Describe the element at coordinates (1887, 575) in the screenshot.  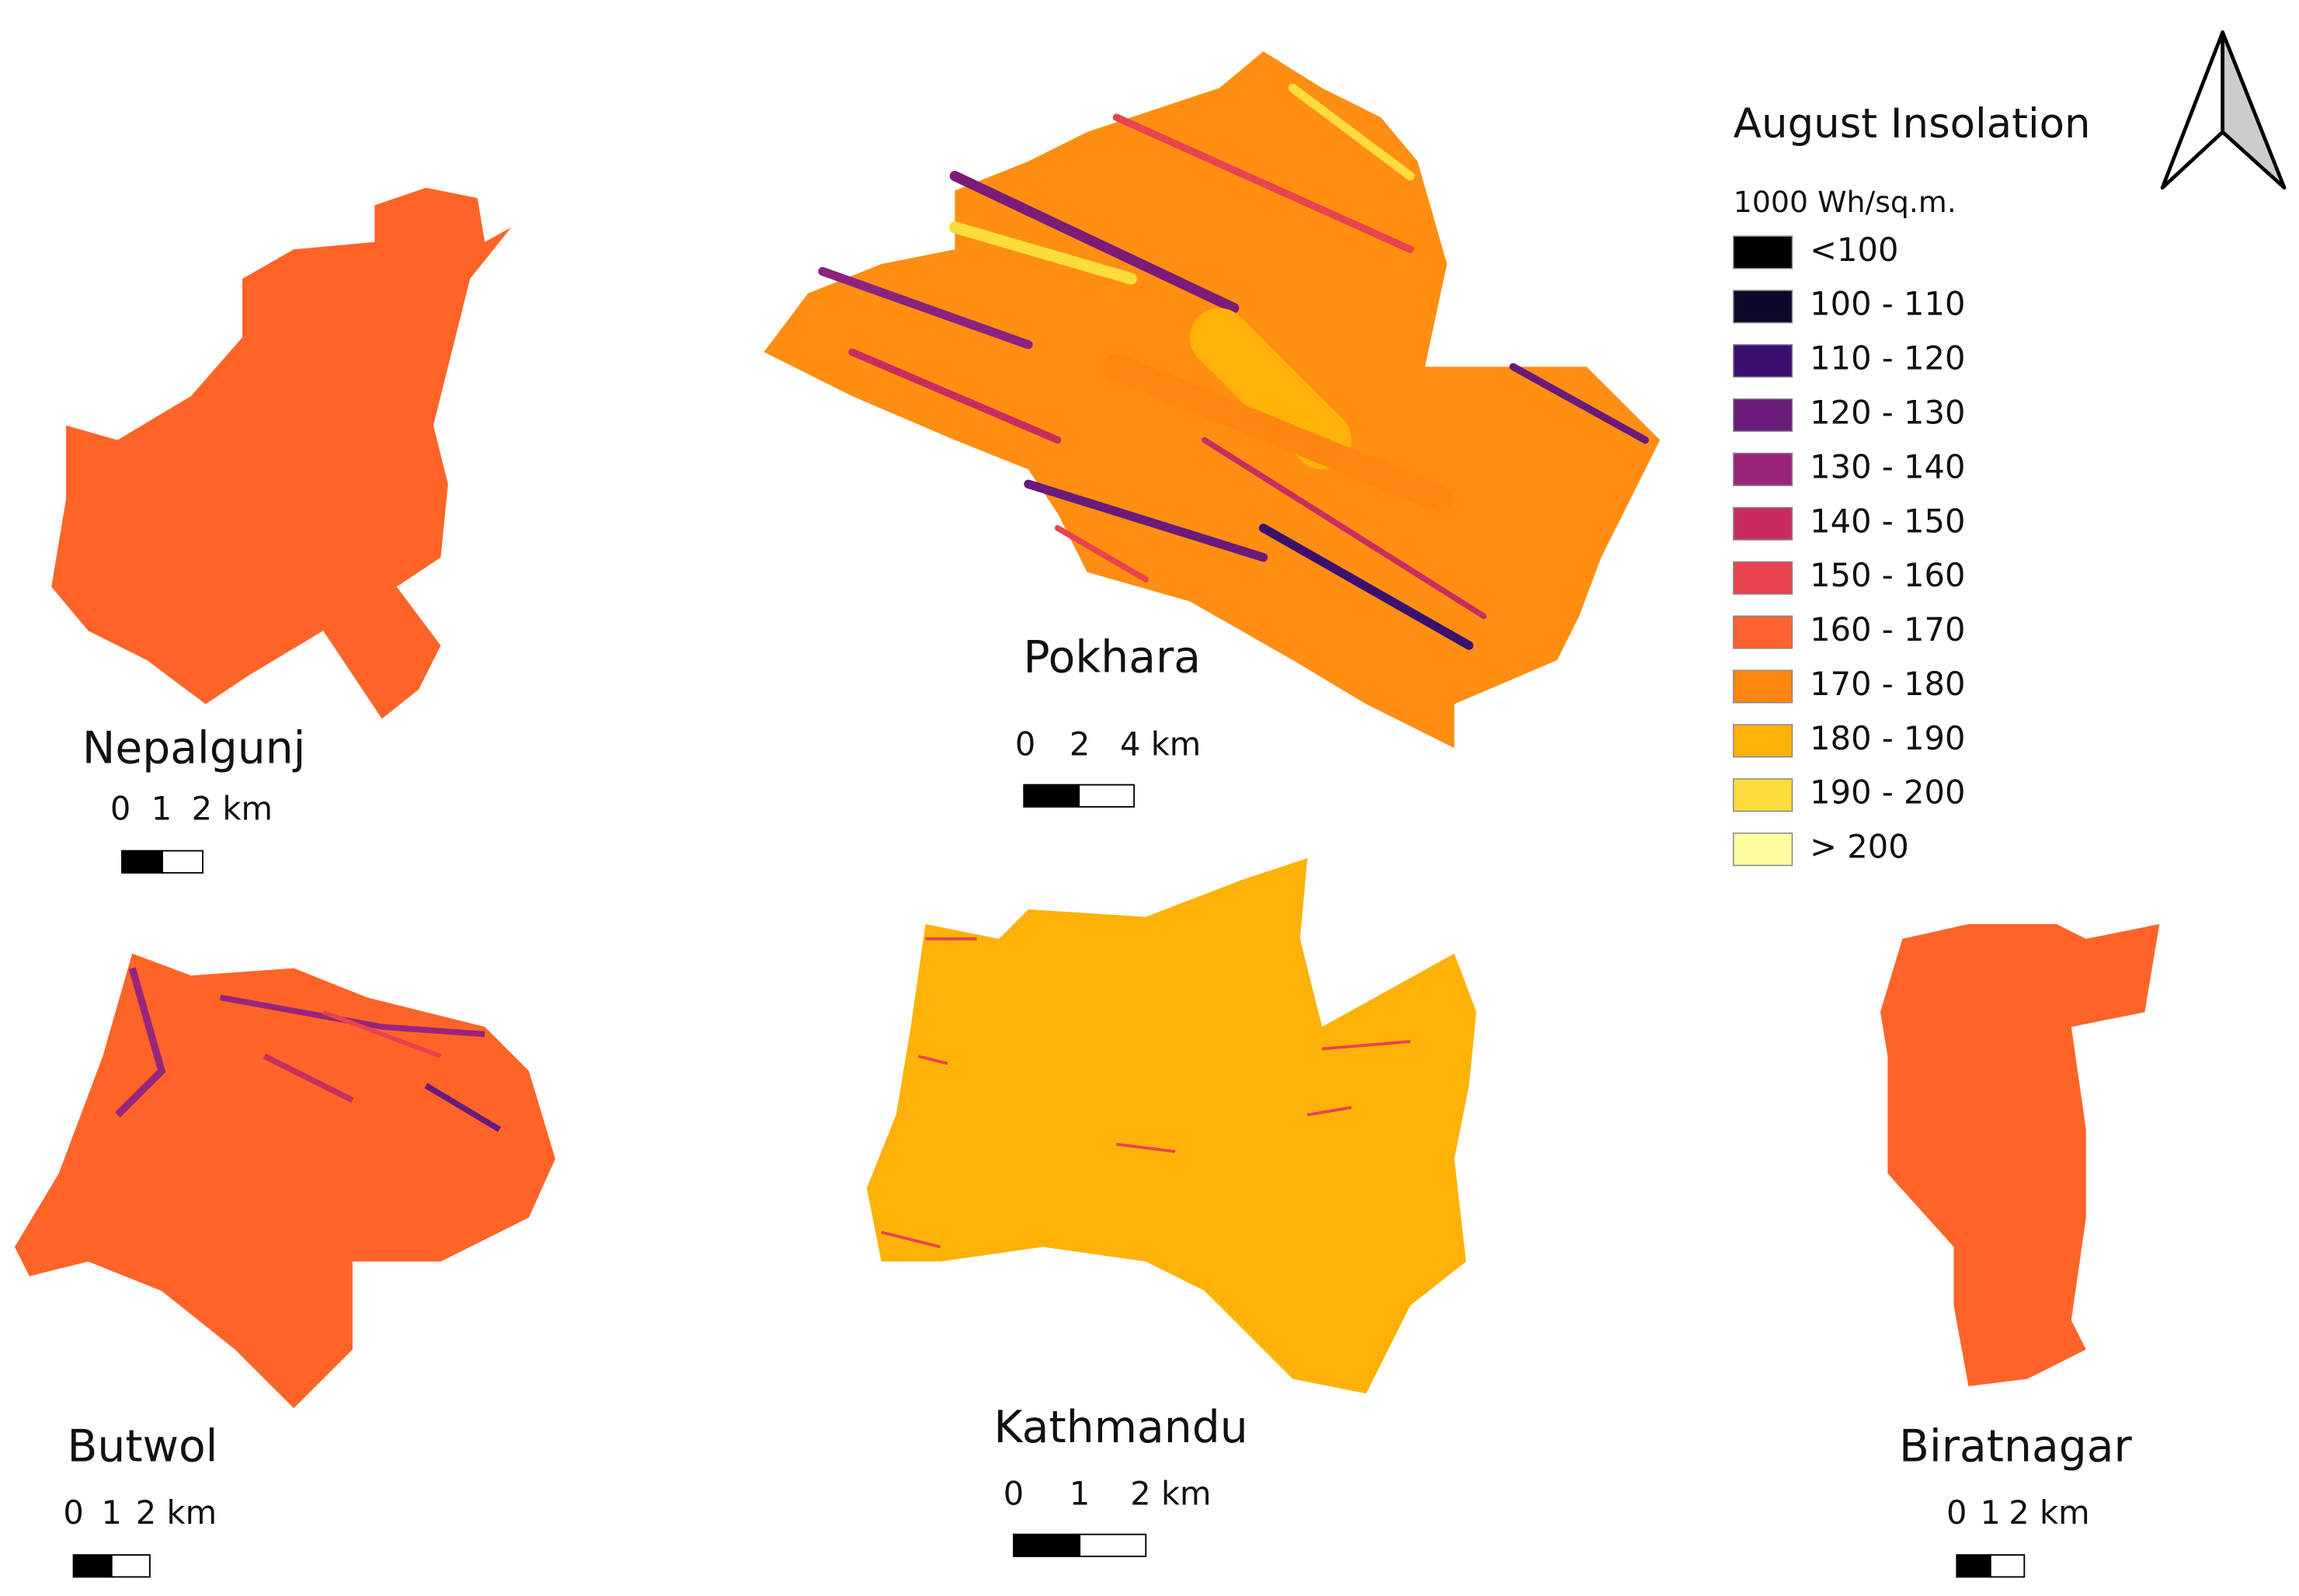
I see `legend-label: 150 - 160` at that location.